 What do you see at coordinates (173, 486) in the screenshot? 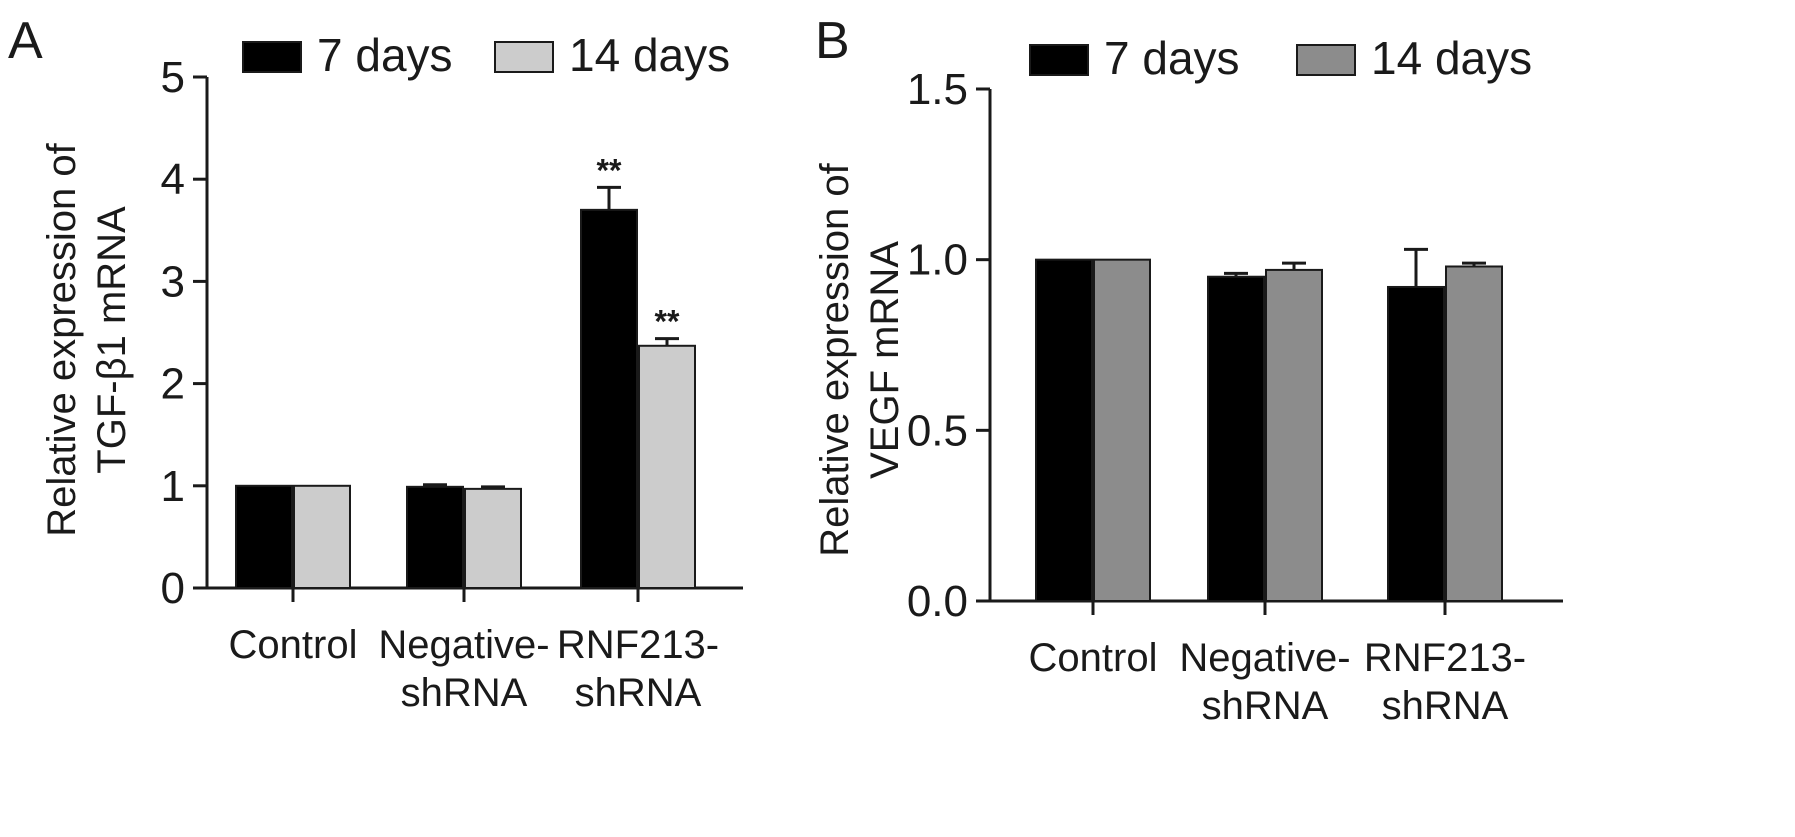
I see `y-tick-label: 1` at bounding box center [173, 486].